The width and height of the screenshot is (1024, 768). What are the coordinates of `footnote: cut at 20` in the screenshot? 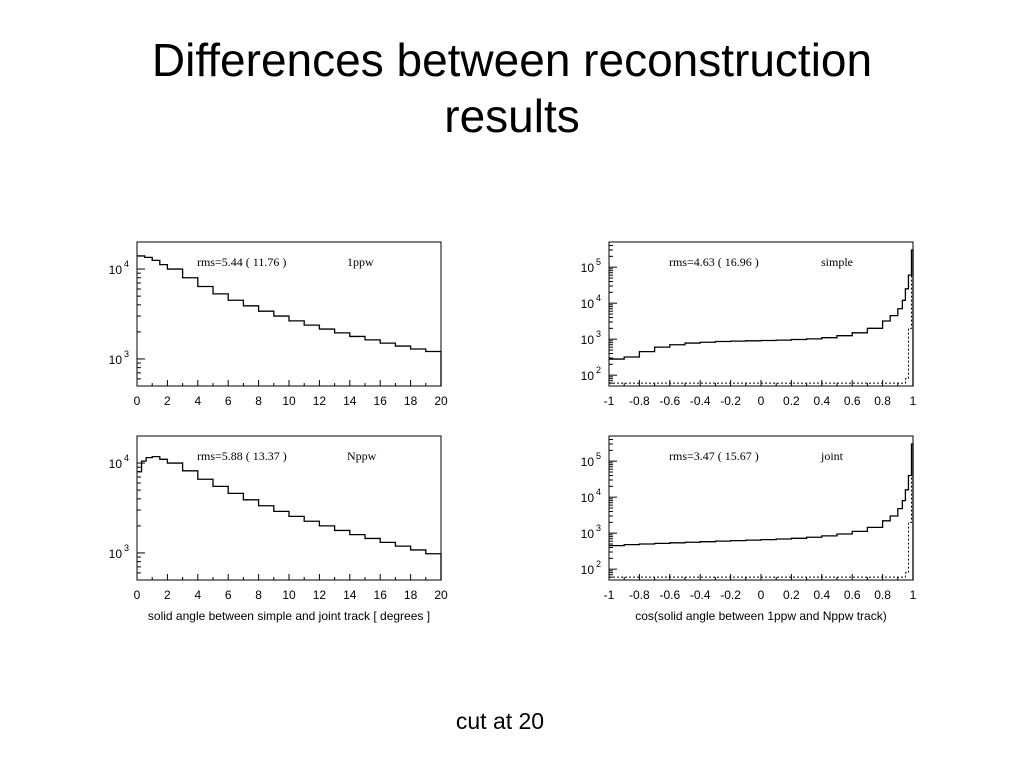 It's located at (500, 721).